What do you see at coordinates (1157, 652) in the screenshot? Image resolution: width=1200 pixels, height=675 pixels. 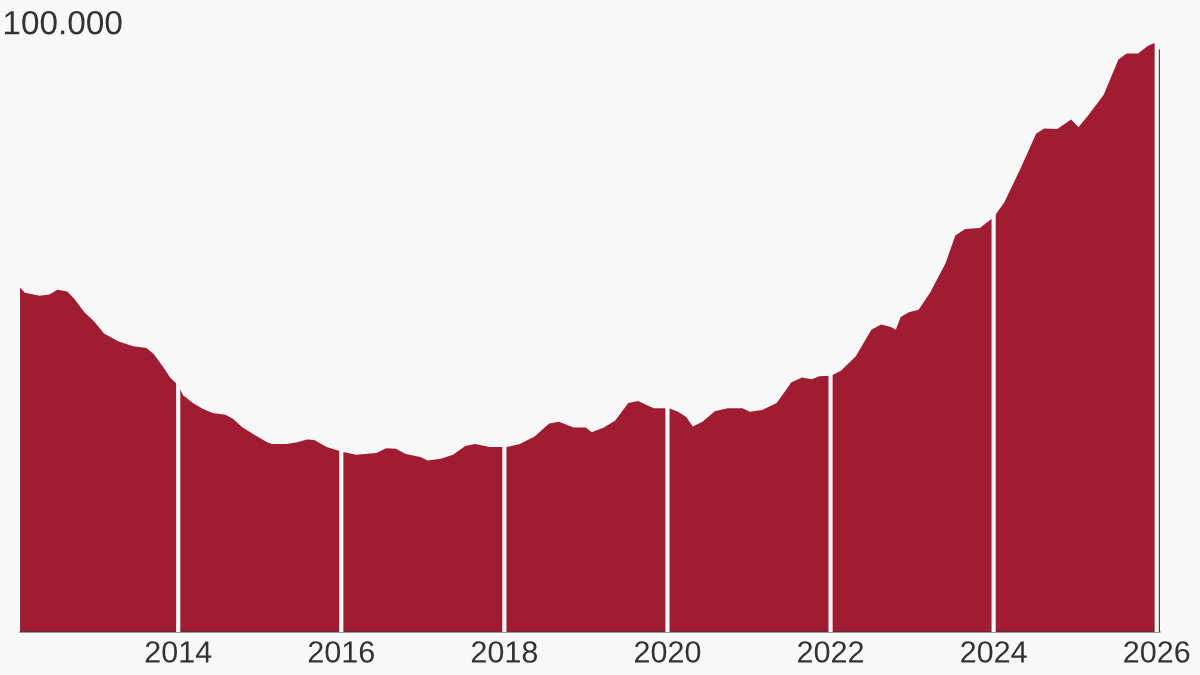 I see `x-tick-label: 2026` at bounding box center [1157, 652].